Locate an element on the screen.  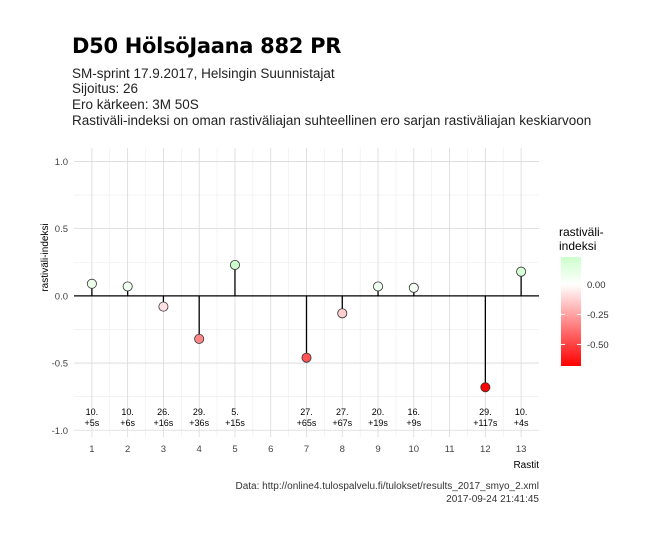
diff-label: +5s is located at coordinates (92, 423).